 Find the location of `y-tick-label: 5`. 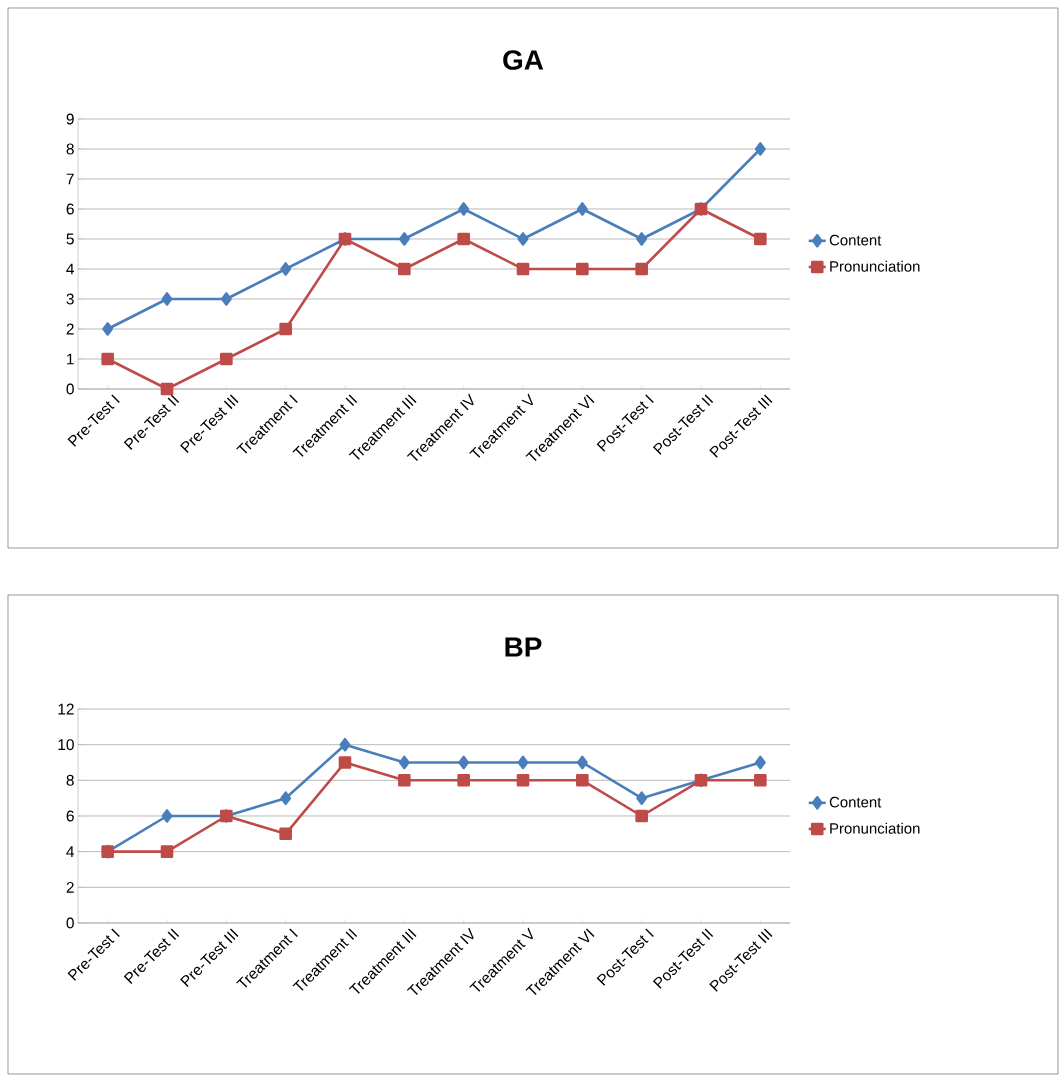

y-tick-label: 5 is located at coordinates (70, 239).